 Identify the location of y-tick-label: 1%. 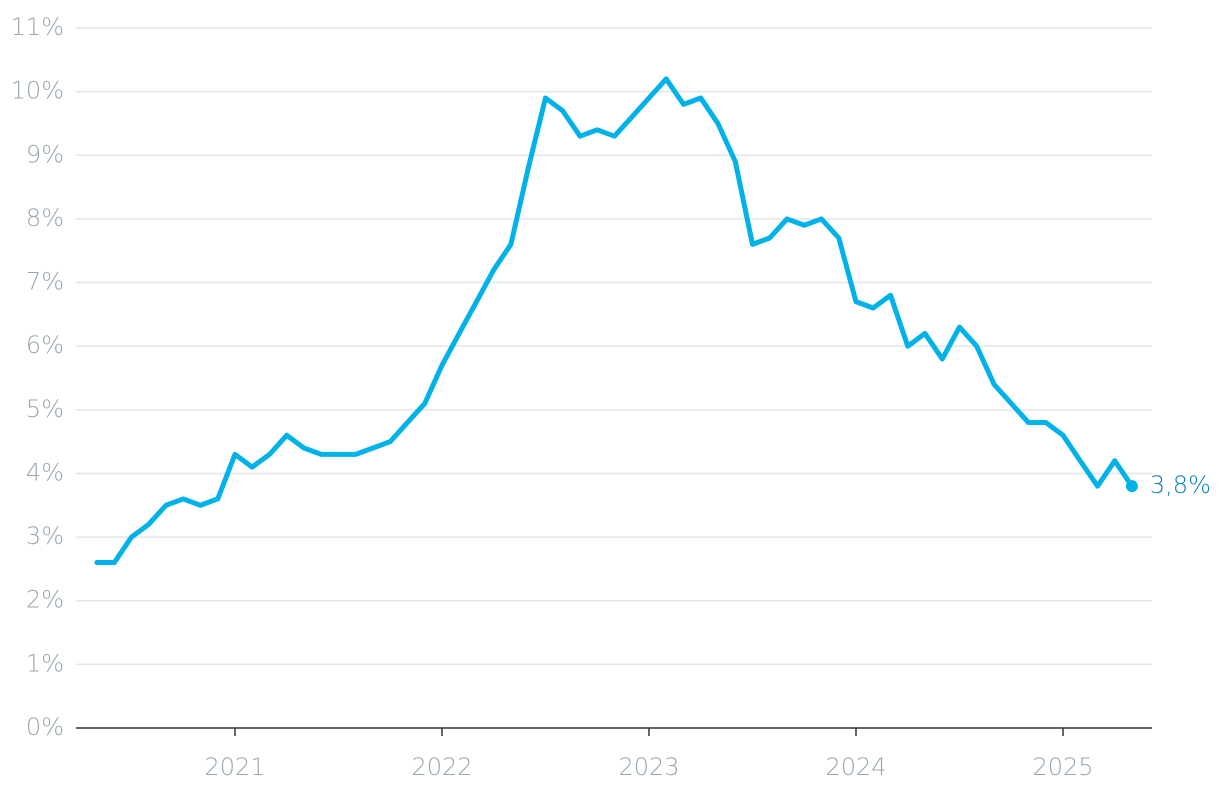
(45, 663).